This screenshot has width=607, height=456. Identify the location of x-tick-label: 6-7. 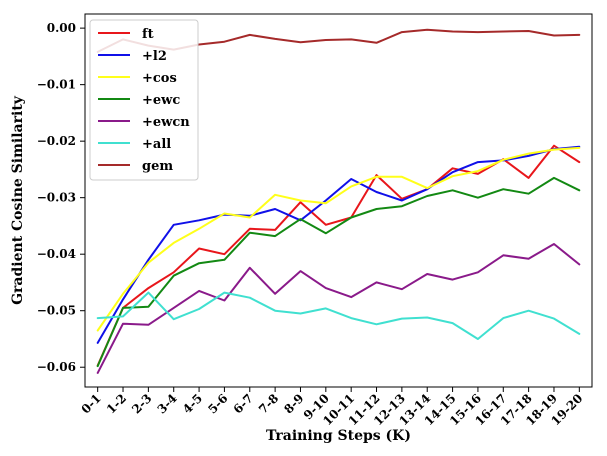
(243, 403).